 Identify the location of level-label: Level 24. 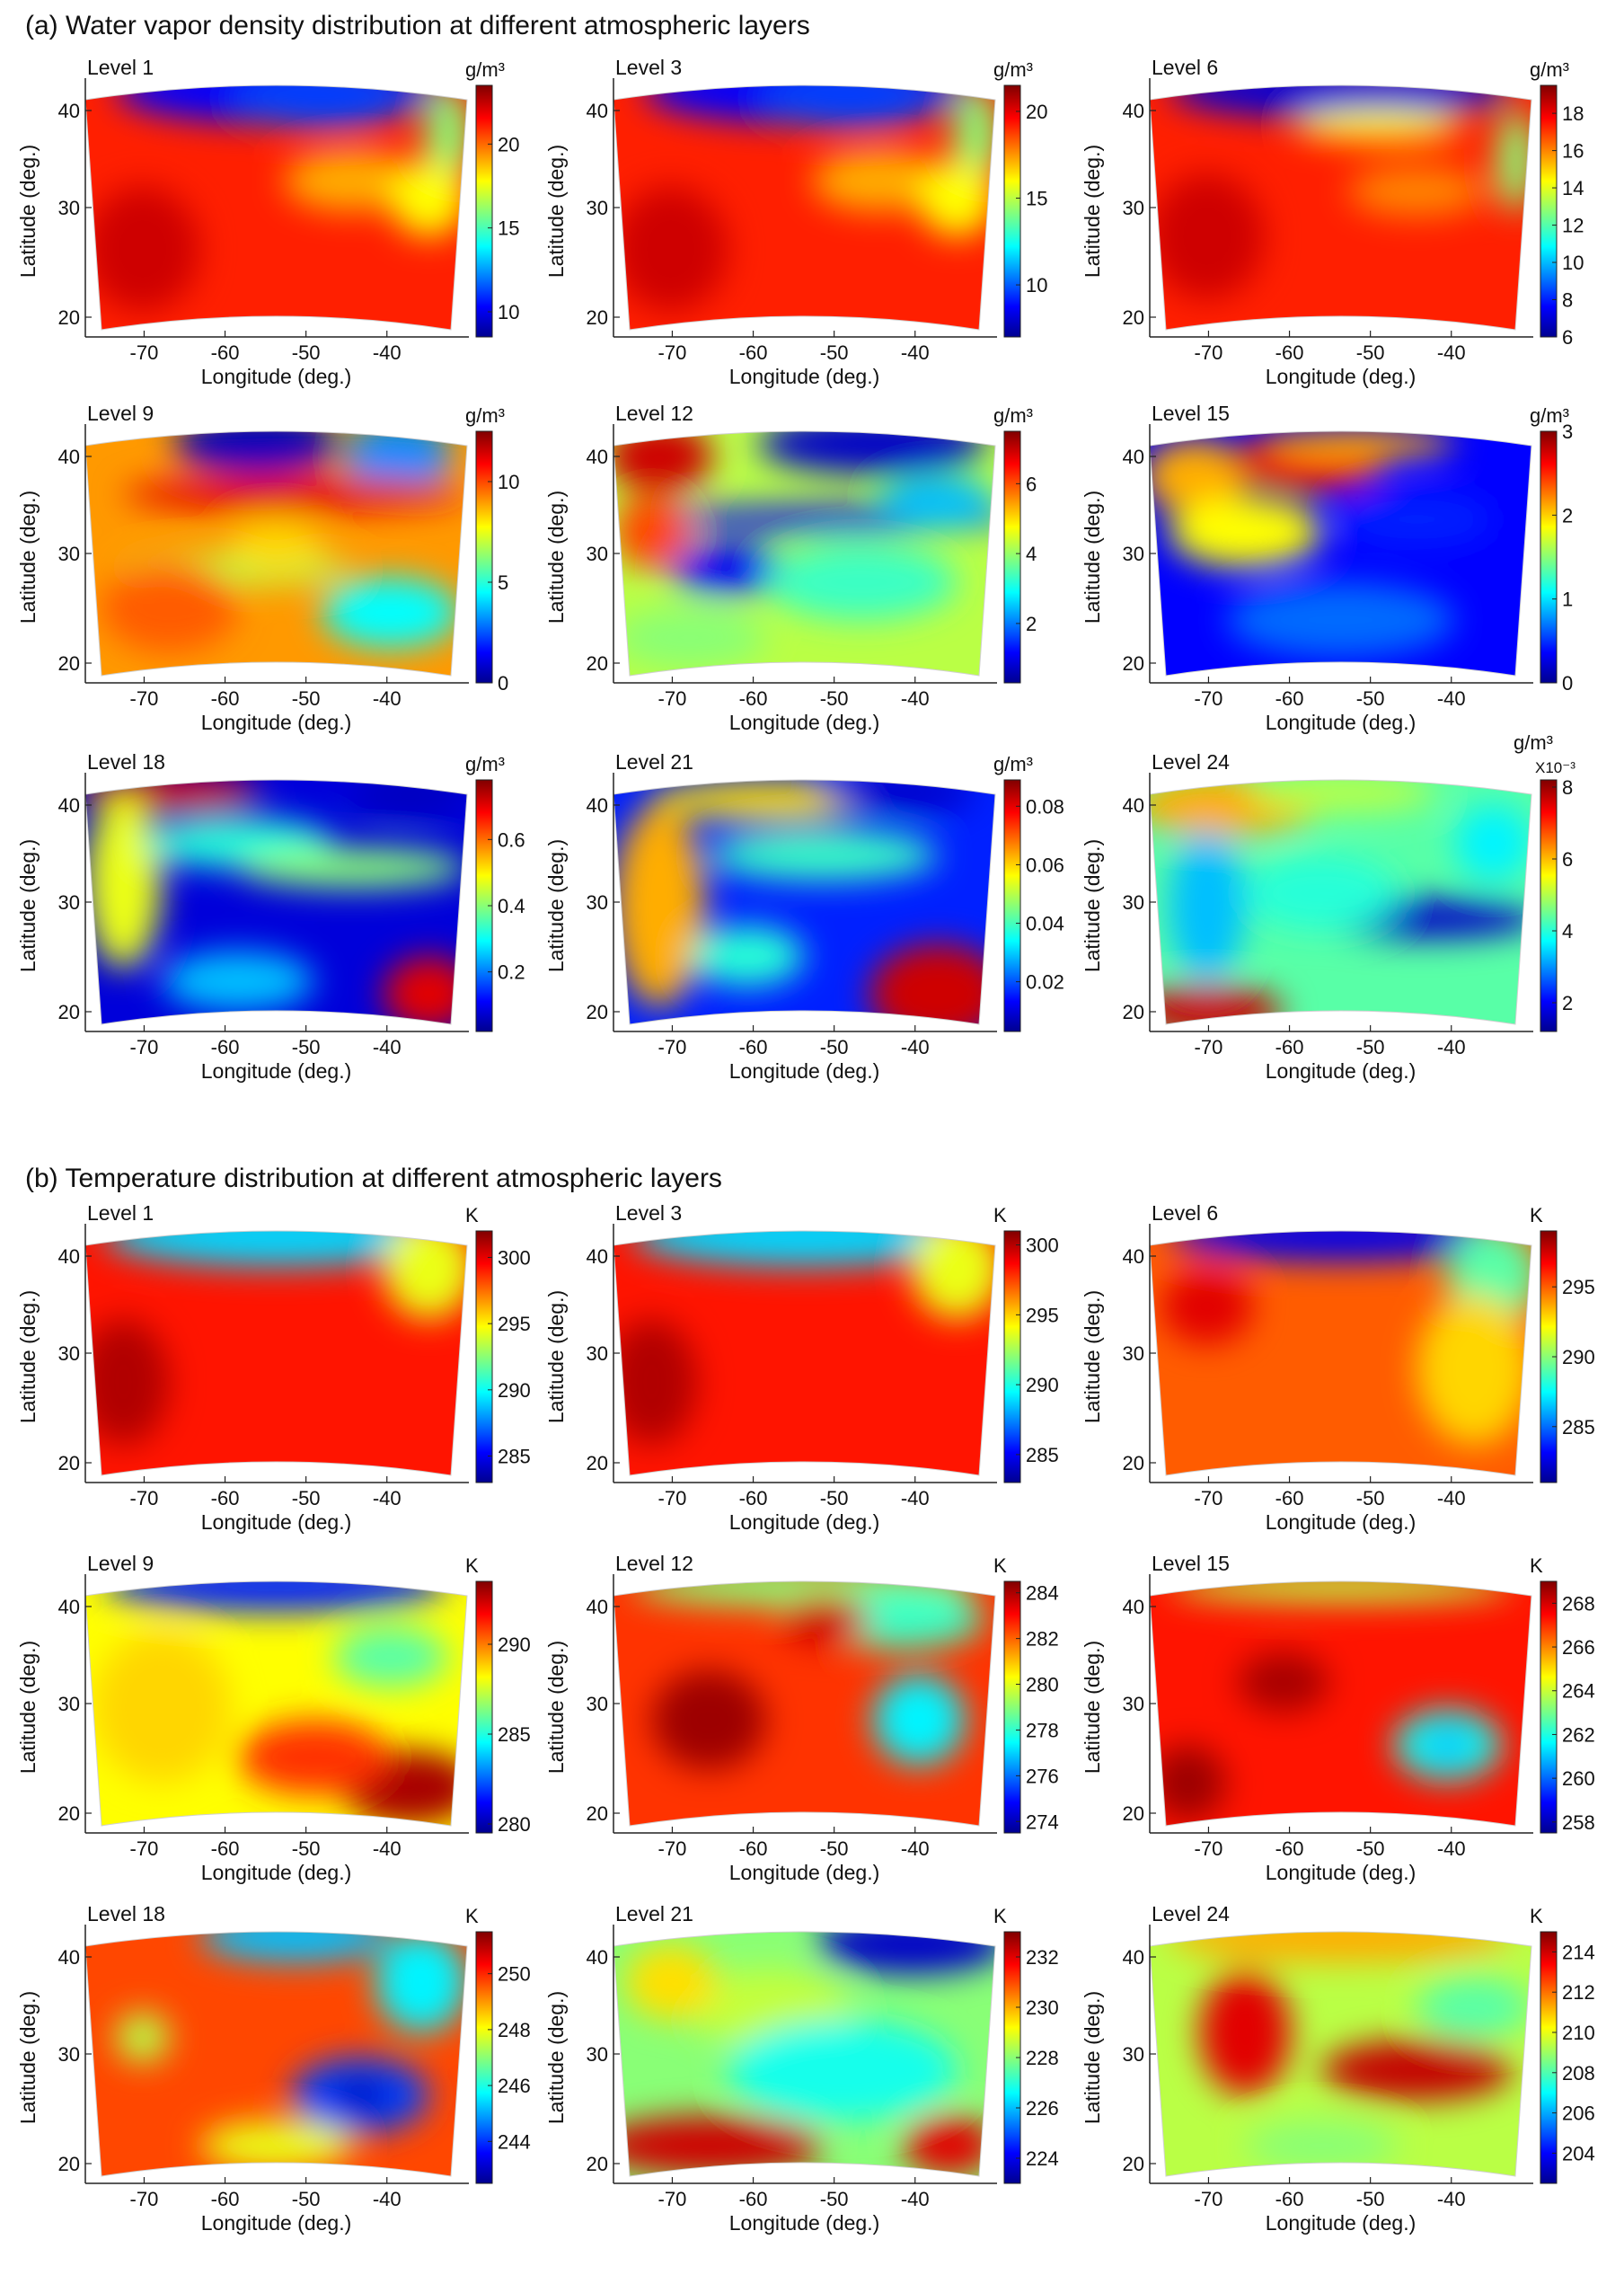
(1191, 762).